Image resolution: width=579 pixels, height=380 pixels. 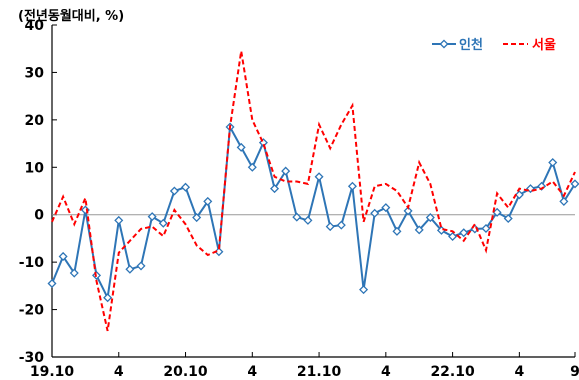 What do you see at coordinates (52, 372) in the screenshot?
I see `x-tick-label: 19.10` at bounding box center [52, 372].